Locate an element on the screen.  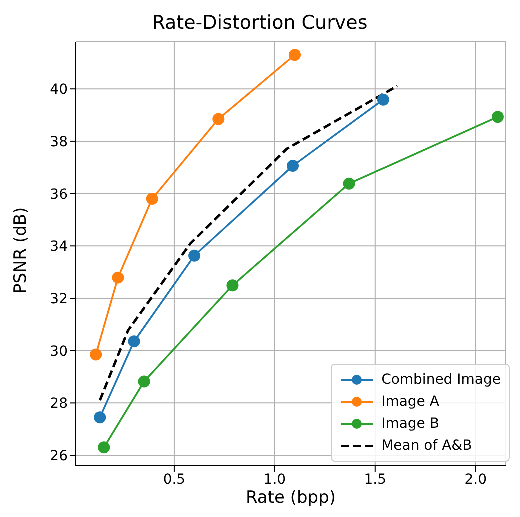
y-tick-label: 30 is located at coordinates (59, 352).